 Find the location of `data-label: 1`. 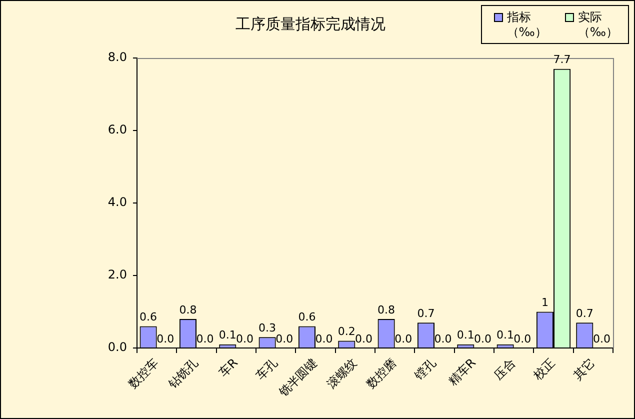

data-label: 1 is located at coordinates (544, 303).